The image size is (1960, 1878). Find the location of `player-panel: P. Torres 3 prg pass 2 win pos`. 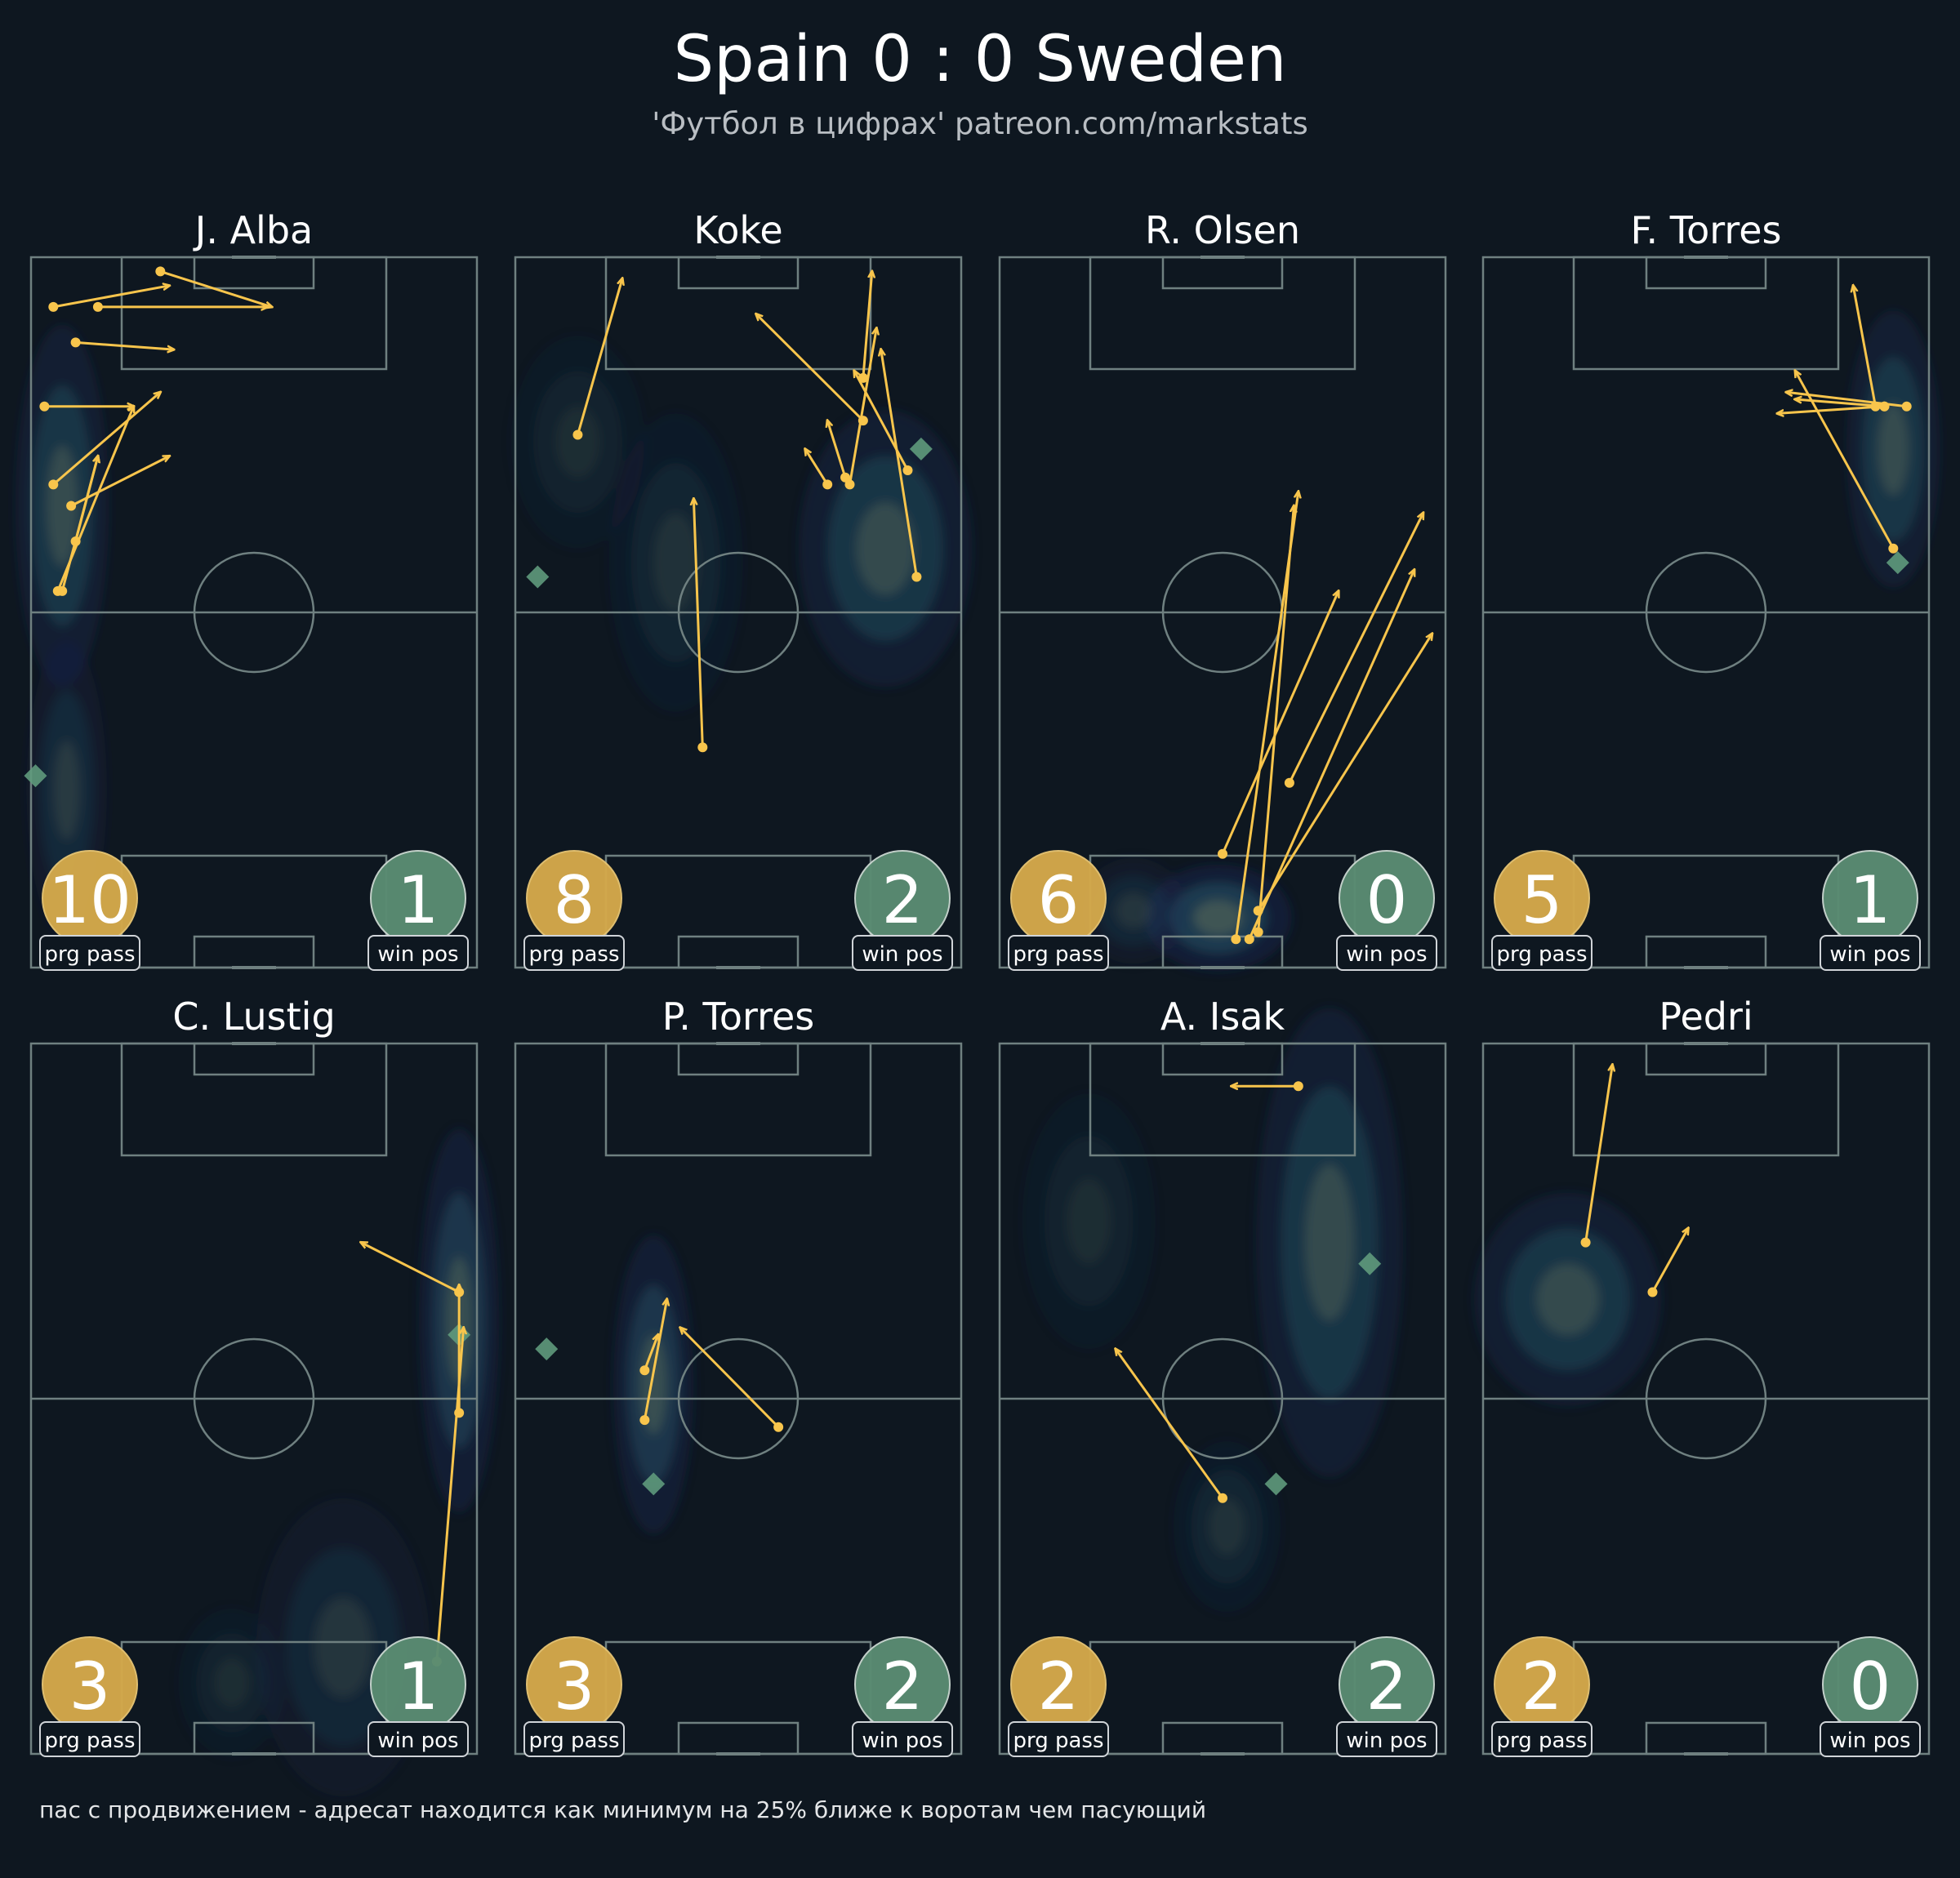

player-panel: P. Torres 3 prg pass 2 win pos is located at coordinates (738, 1376).